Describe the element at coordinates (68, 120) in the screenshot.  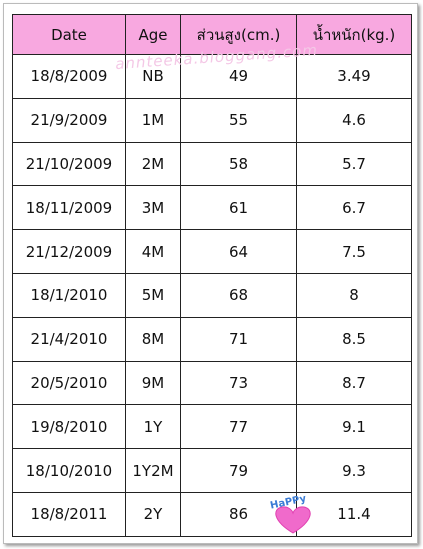
I see `table-cell: 21/9/2009` at that location.